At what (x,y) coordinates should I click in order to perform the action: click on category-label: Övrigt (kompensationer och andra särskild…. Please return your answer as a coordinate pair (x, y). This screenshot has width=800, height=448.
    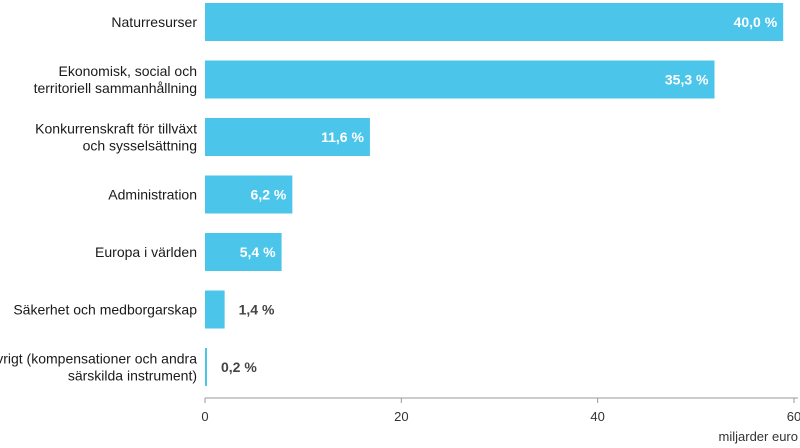
    Looking at the image, I should click on (98, 367).